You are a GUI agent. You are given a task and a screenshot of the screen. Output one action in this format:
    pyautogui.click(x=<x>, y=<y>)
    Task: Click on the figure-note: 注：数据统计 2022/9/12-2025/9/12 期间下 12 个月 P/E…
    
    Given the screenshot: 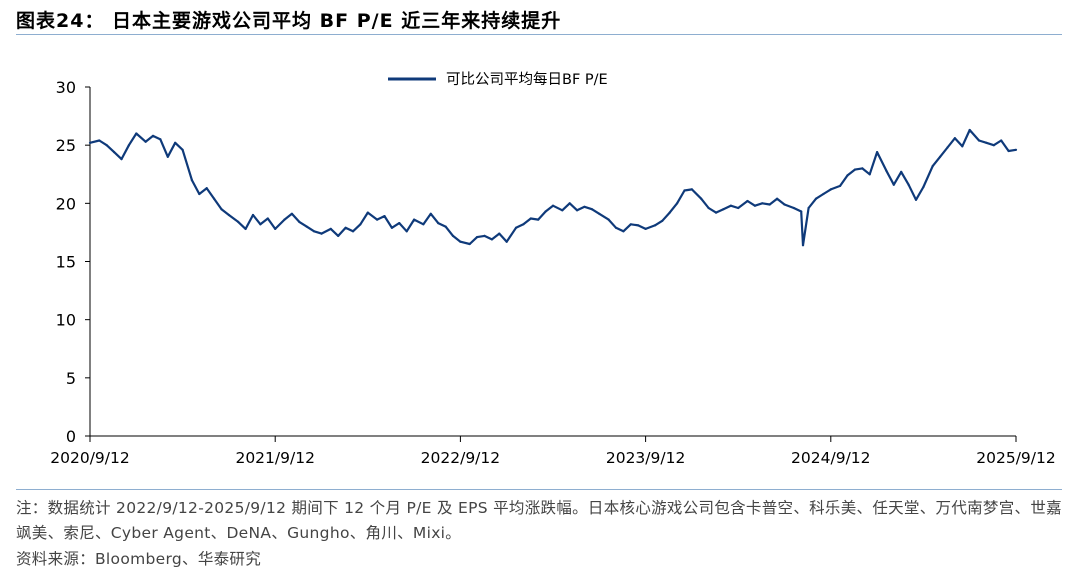 What is the action you would take?
    pyautogui.click(x=539, y=520)
    